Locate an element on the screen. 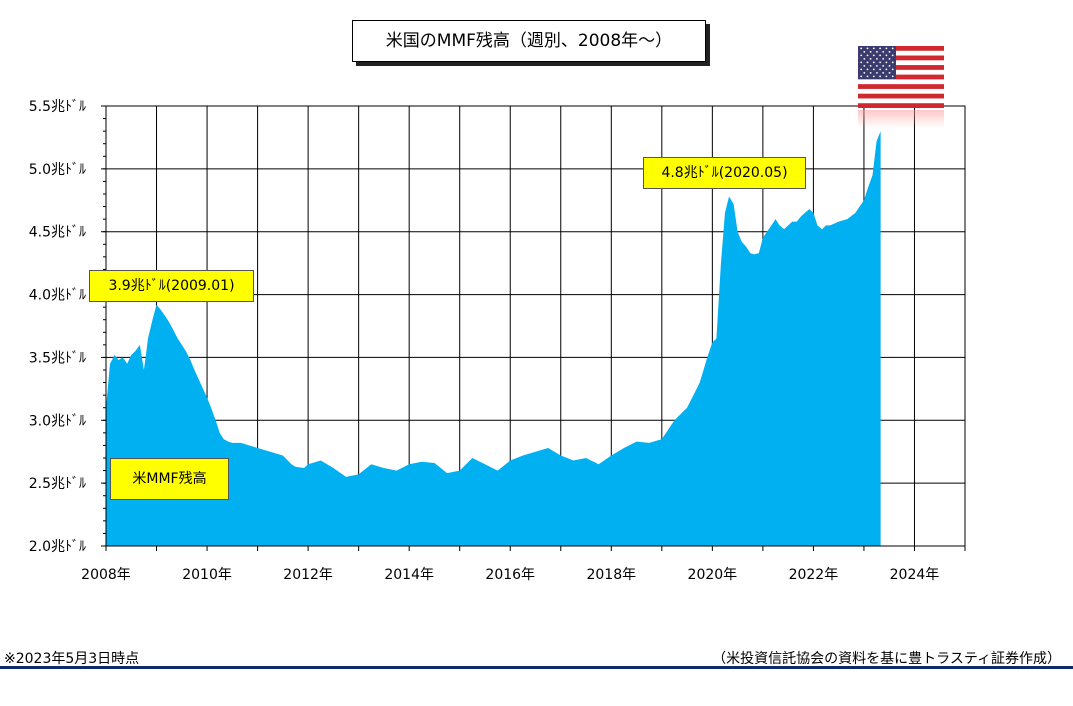 Image resolution: width=1073 pixels, height=706 pixels. x-tick-label: 2012年 is located at coordinates (308, 575).